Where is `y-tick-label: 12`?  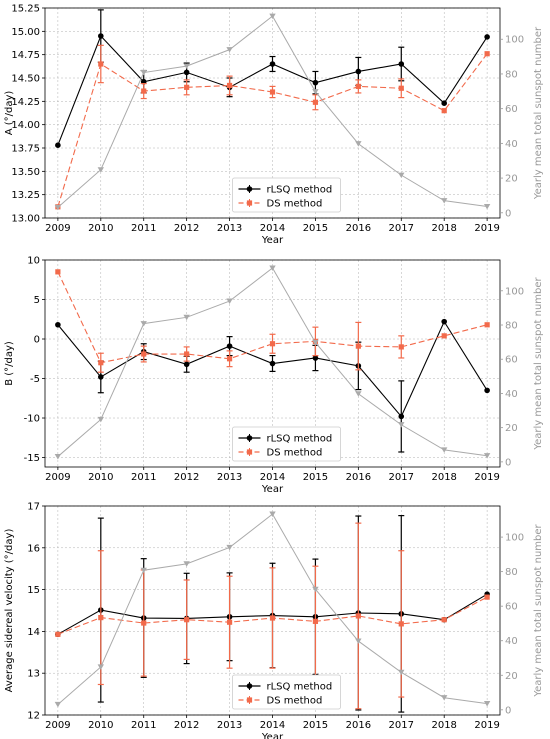
y-tick-label: 12 is located at coordinates (33, 716).